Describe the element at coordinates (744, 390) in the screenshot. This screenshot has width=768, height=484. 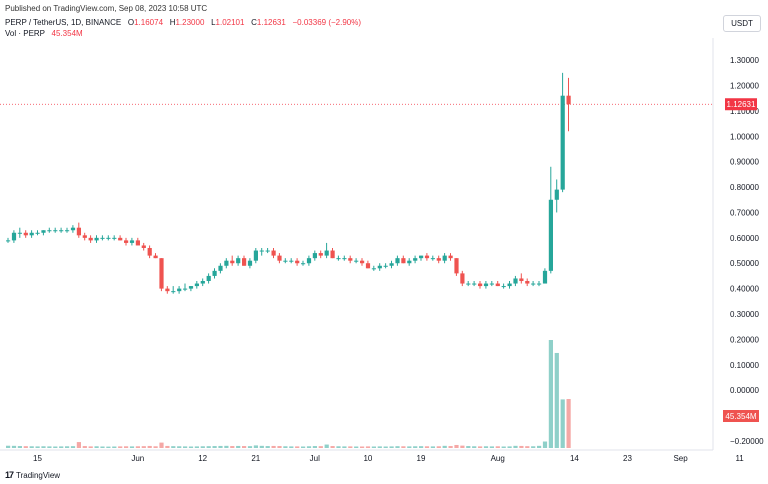
I see `y-tick-label: 0.00000` at that location.